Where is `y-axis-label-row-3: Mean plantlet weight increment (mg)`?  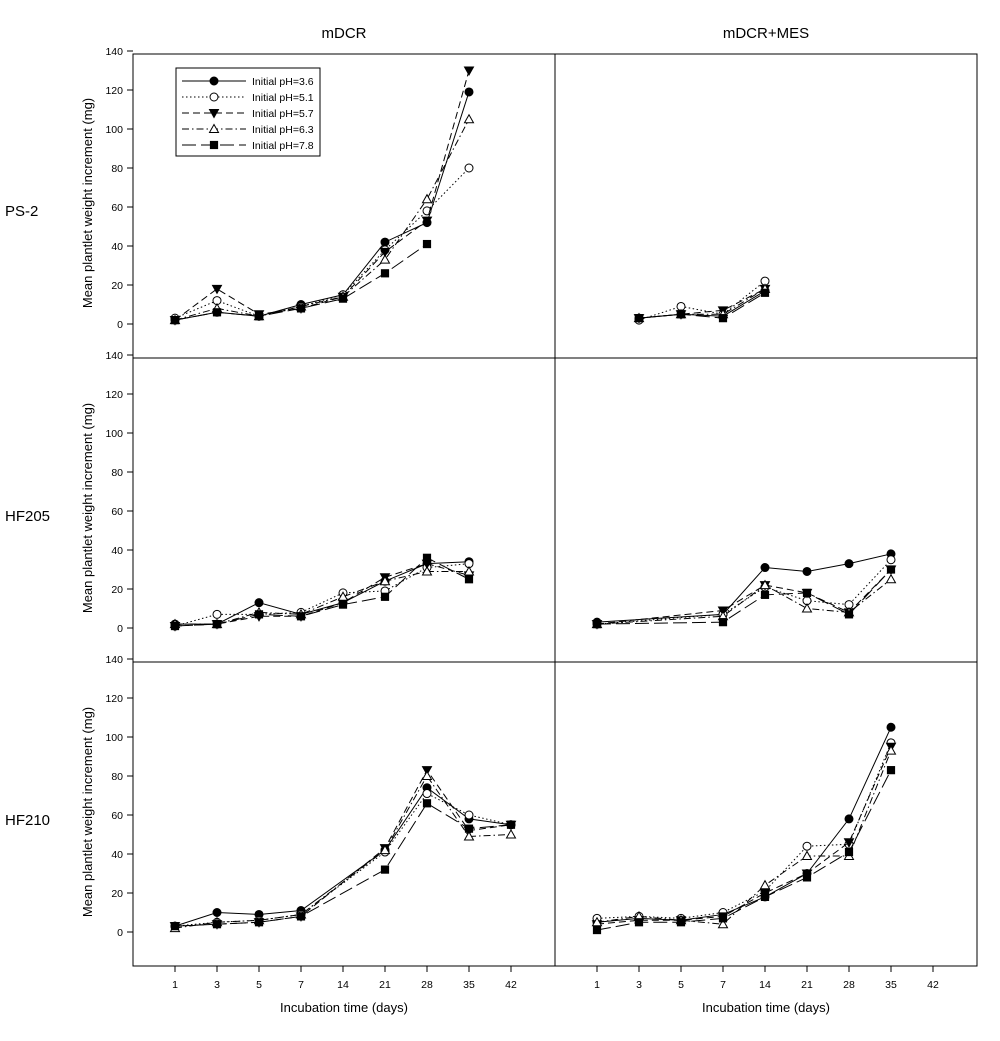
y-axis-label-row-3: Mean plantlet weight increment (mg) is located at coordinates (87, 812).